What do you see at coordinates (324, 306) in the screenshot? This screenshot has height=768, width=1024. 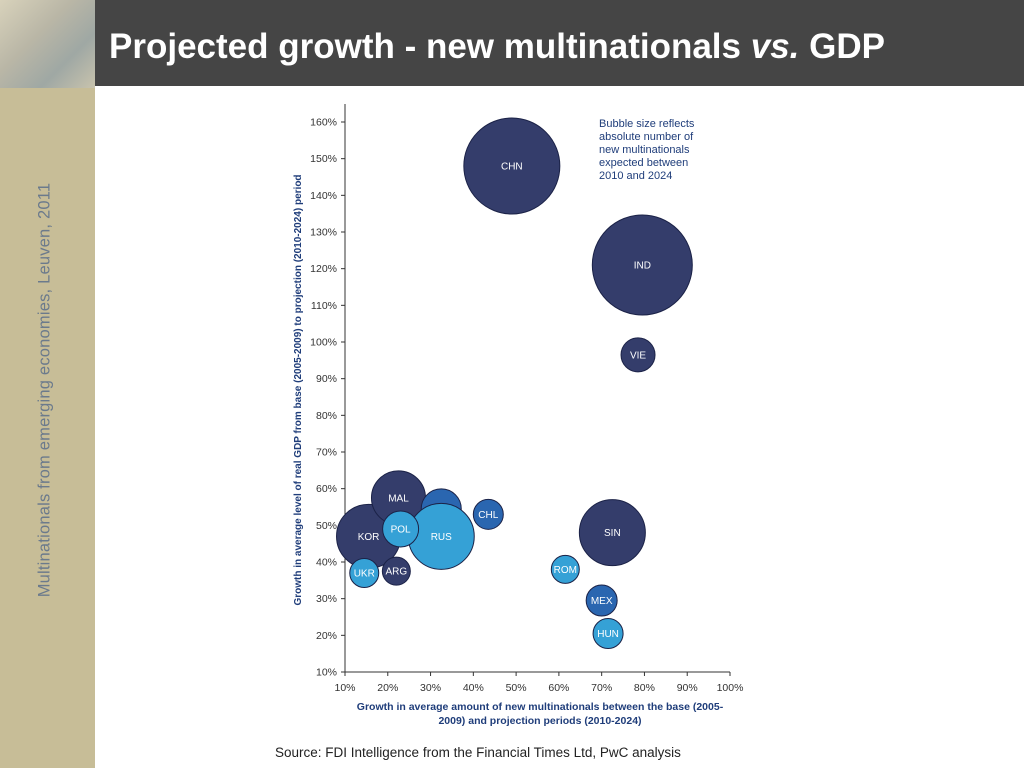 I see `y-tick-label: 110%` at bounding box center [324, 306].